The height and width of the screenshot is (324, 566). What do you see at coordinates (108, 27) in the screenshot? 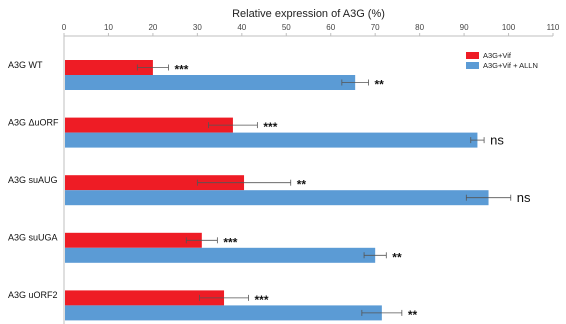
I see `x-tick-label: 10` at bounding box center [108, 27].